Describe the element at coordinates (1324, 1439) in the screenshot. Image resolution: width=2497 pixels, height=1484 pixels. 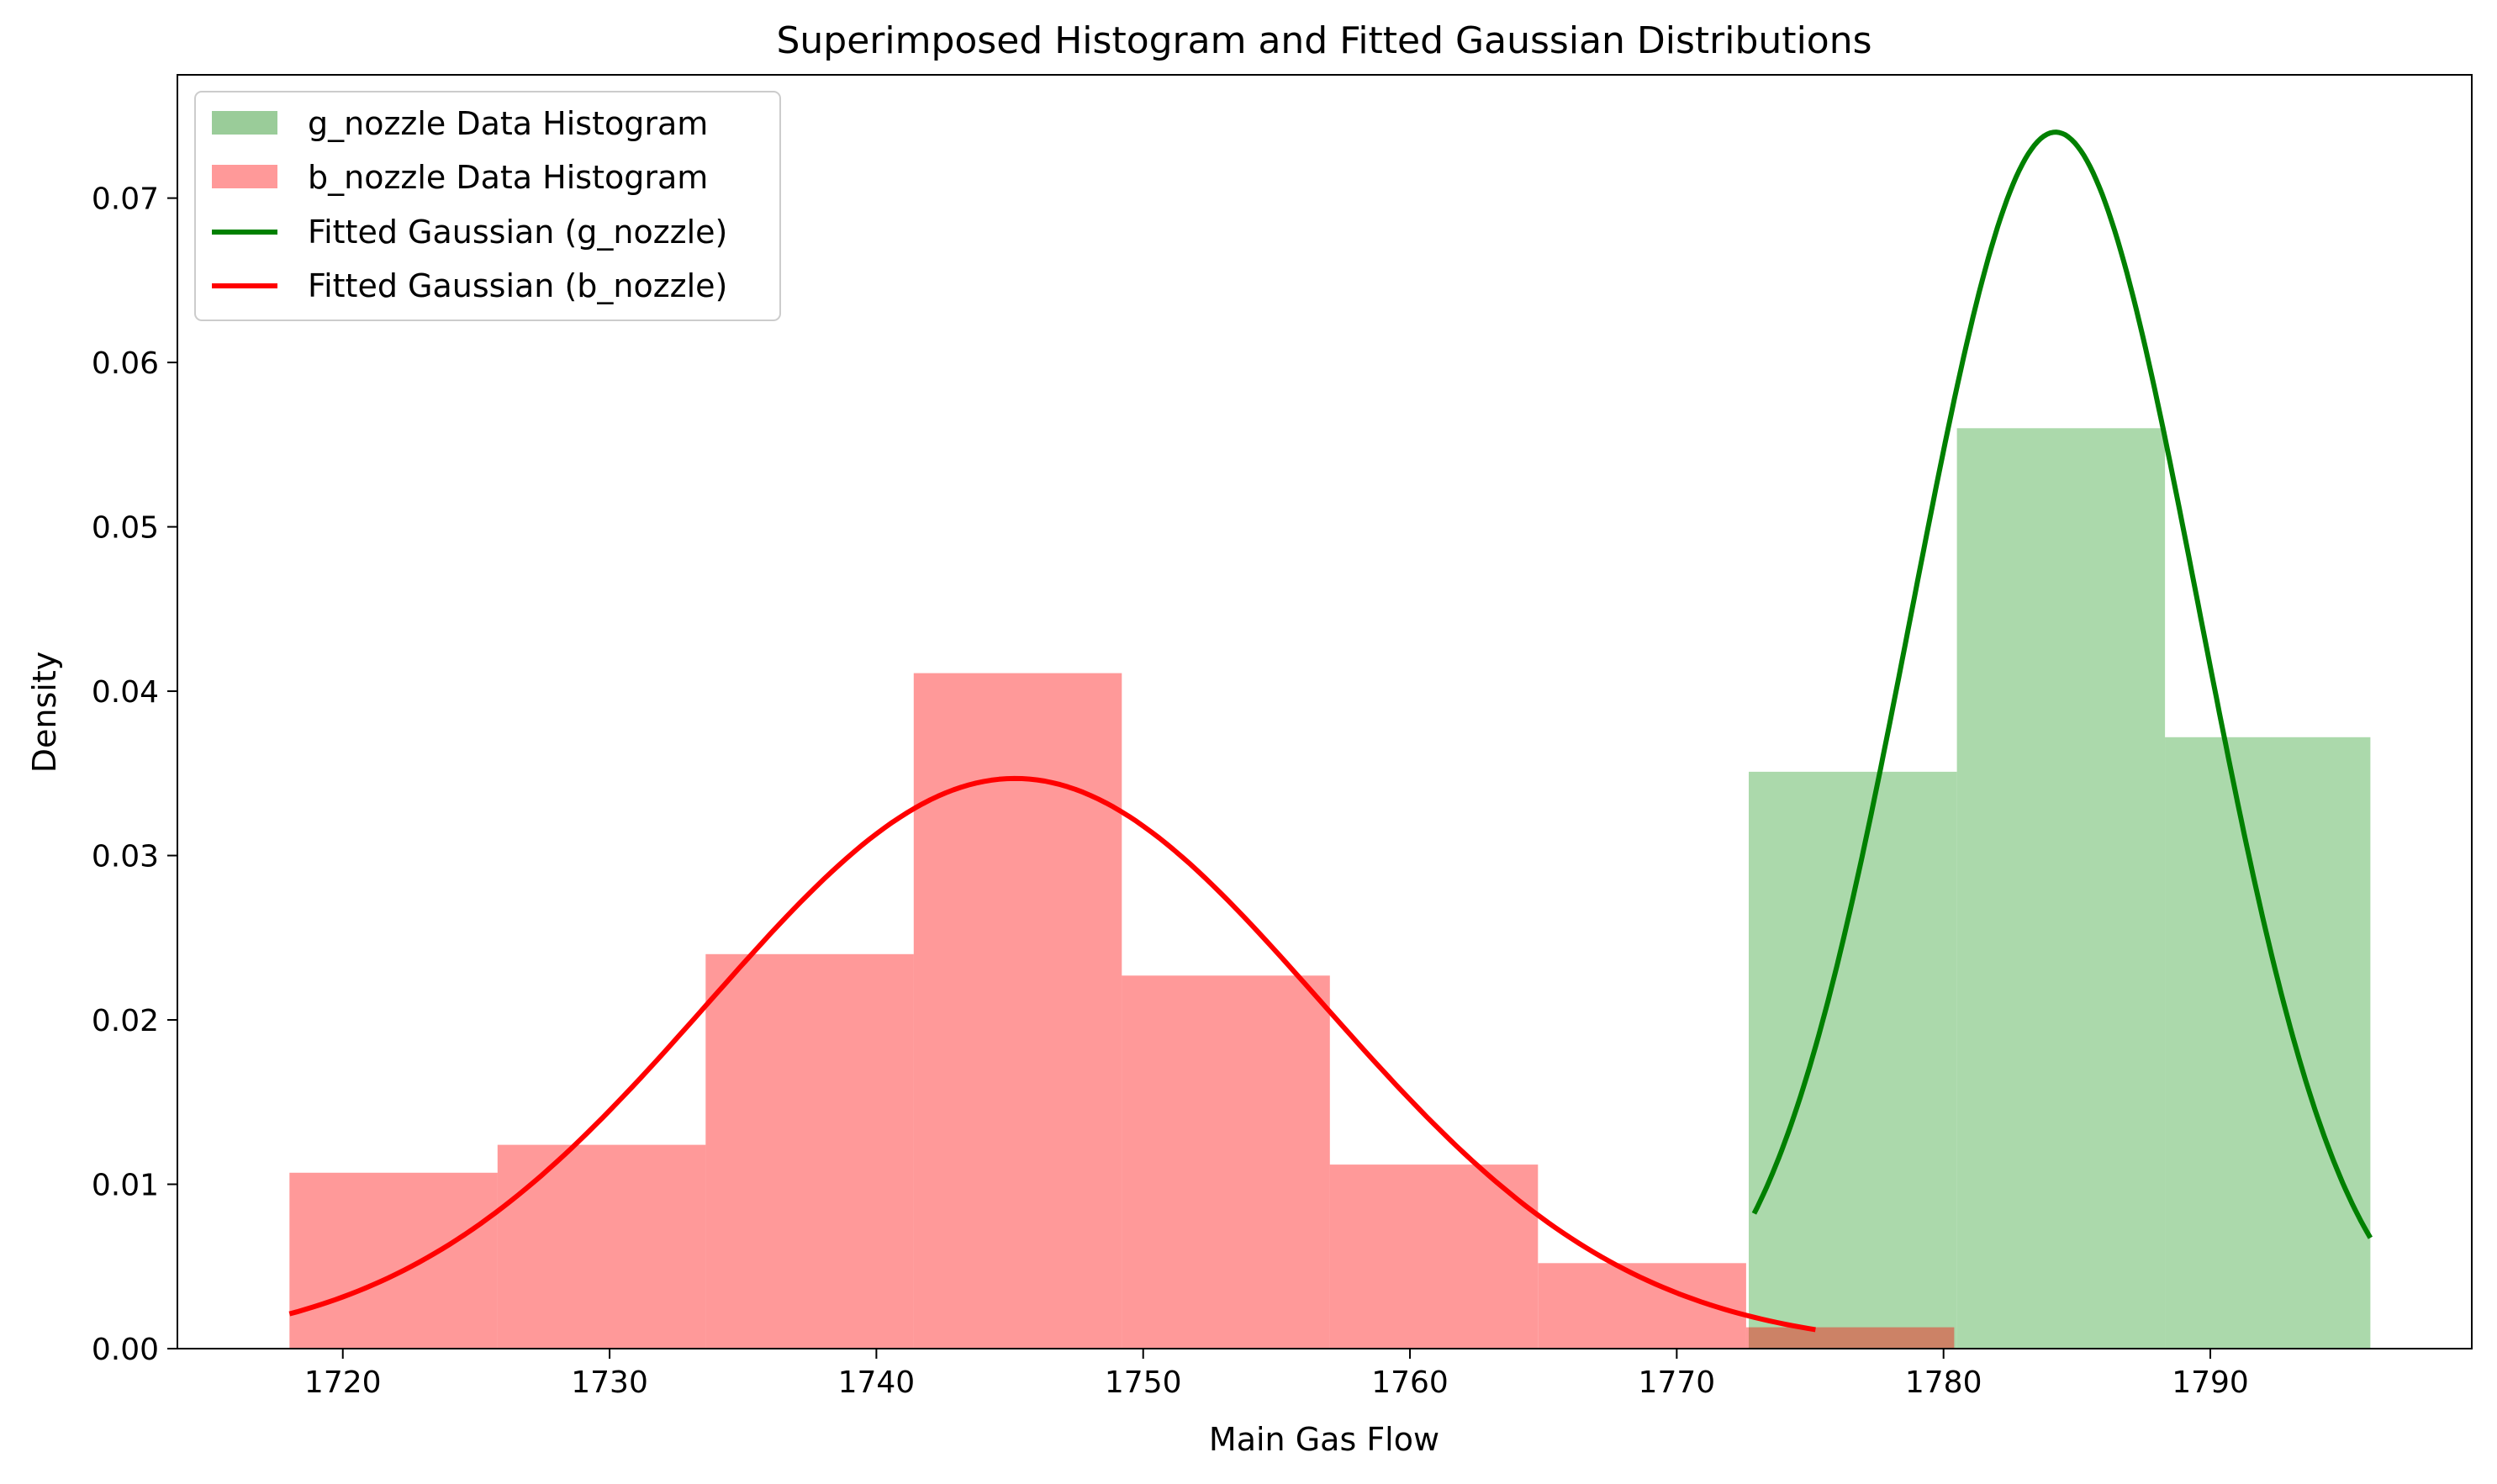
I see `x-axis-label: Main Gas Flow` at that location.